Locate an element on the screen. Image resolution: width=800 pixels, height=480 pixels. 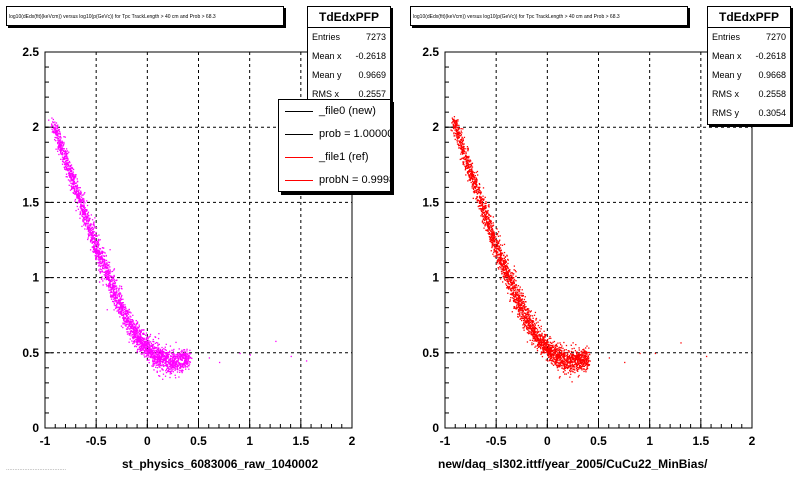
x-tick-label: 0.5 is located at coordinates (598, 441).